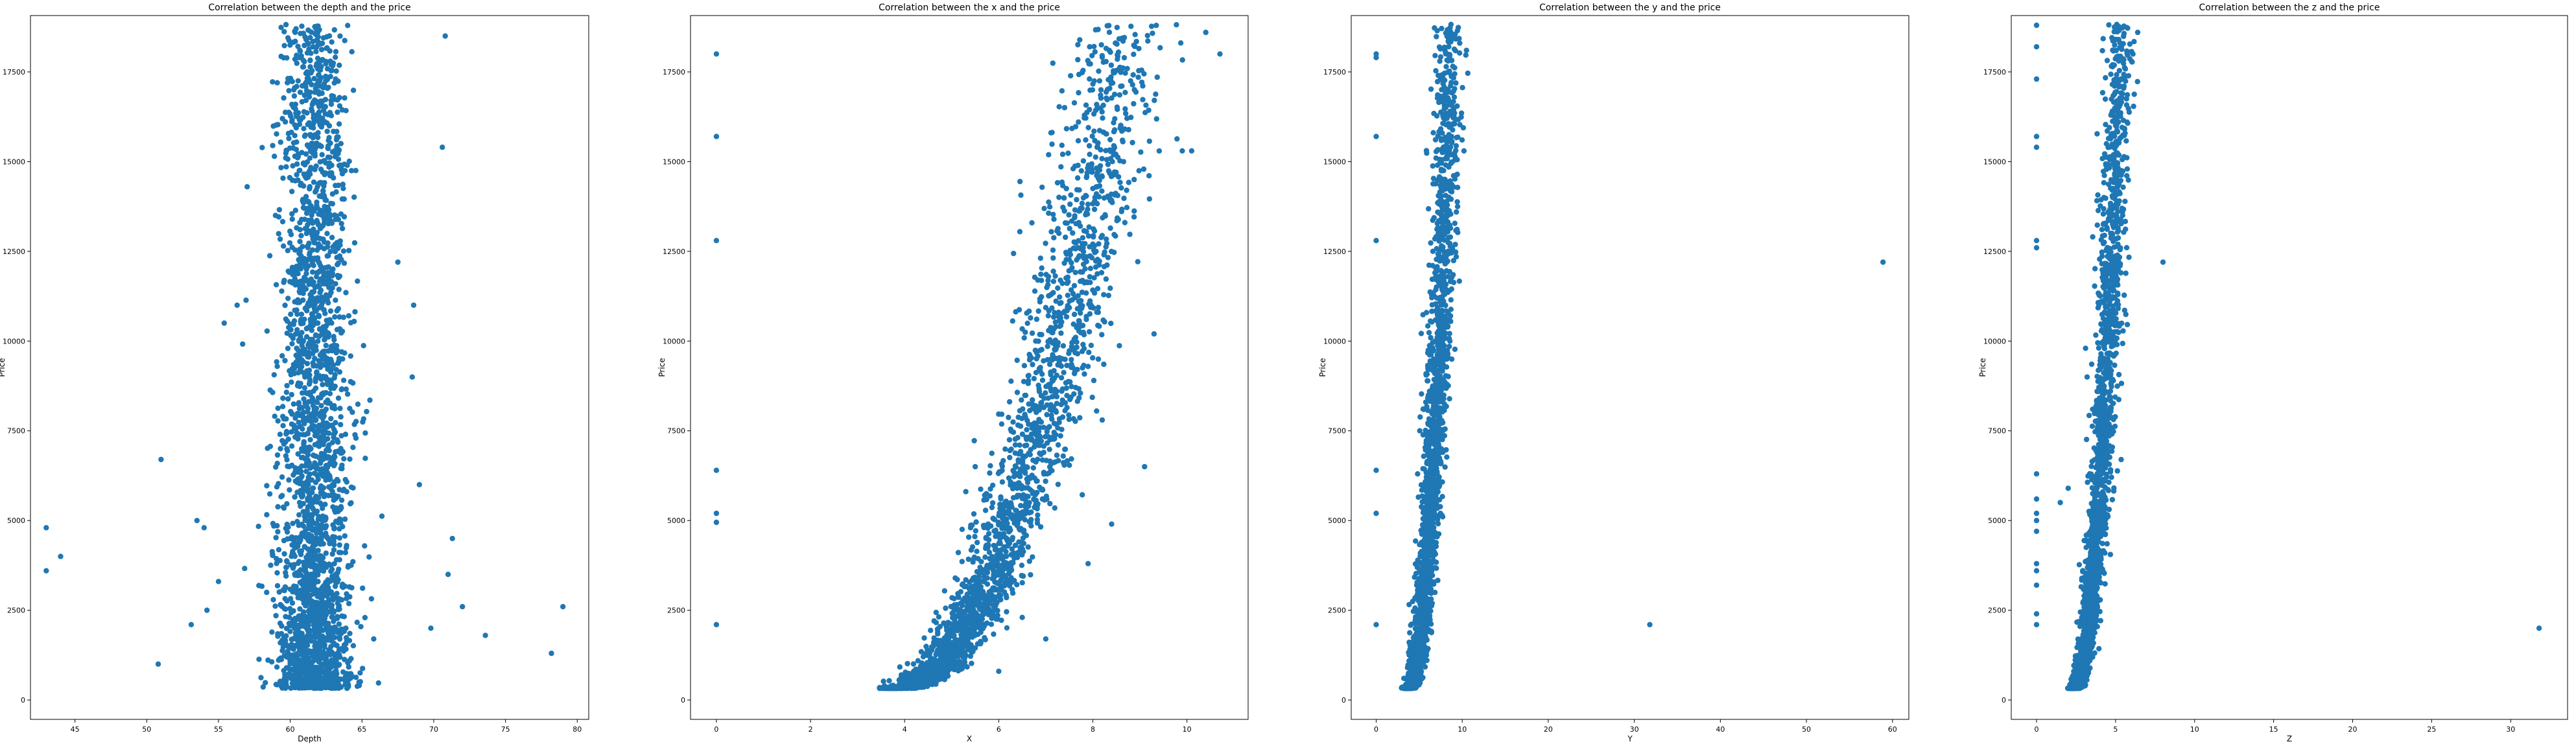 The image size is (2576, 744). I want to click on x-tick-label: 60, so click(290, 729).